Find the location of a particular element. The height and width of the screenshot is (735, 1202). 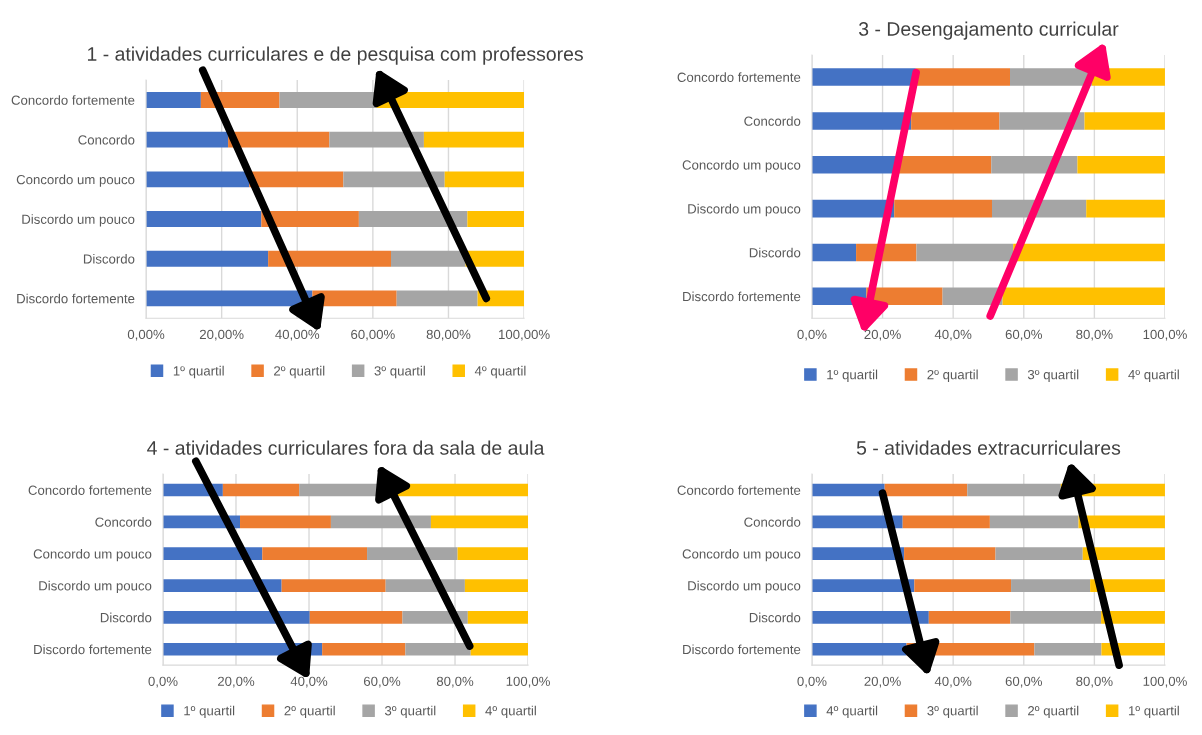

chart-title: 1 - atividades curriculares e de pesquisa com professores is located at coordinates (335, 55).